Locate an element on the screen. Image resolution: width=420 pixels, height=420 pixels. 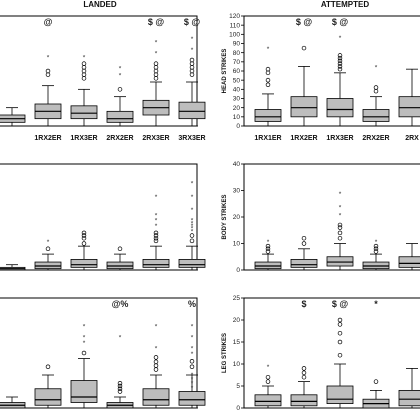
box-6: ******** is located at coordinates (192, 226).